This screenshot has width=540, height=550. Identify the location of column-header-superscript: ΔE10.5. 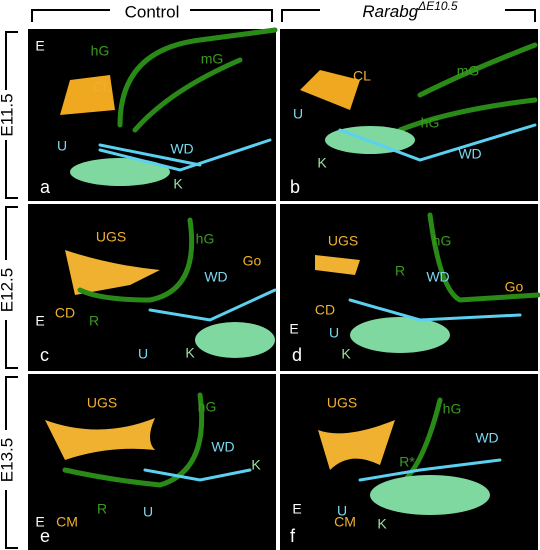
(437, 6).